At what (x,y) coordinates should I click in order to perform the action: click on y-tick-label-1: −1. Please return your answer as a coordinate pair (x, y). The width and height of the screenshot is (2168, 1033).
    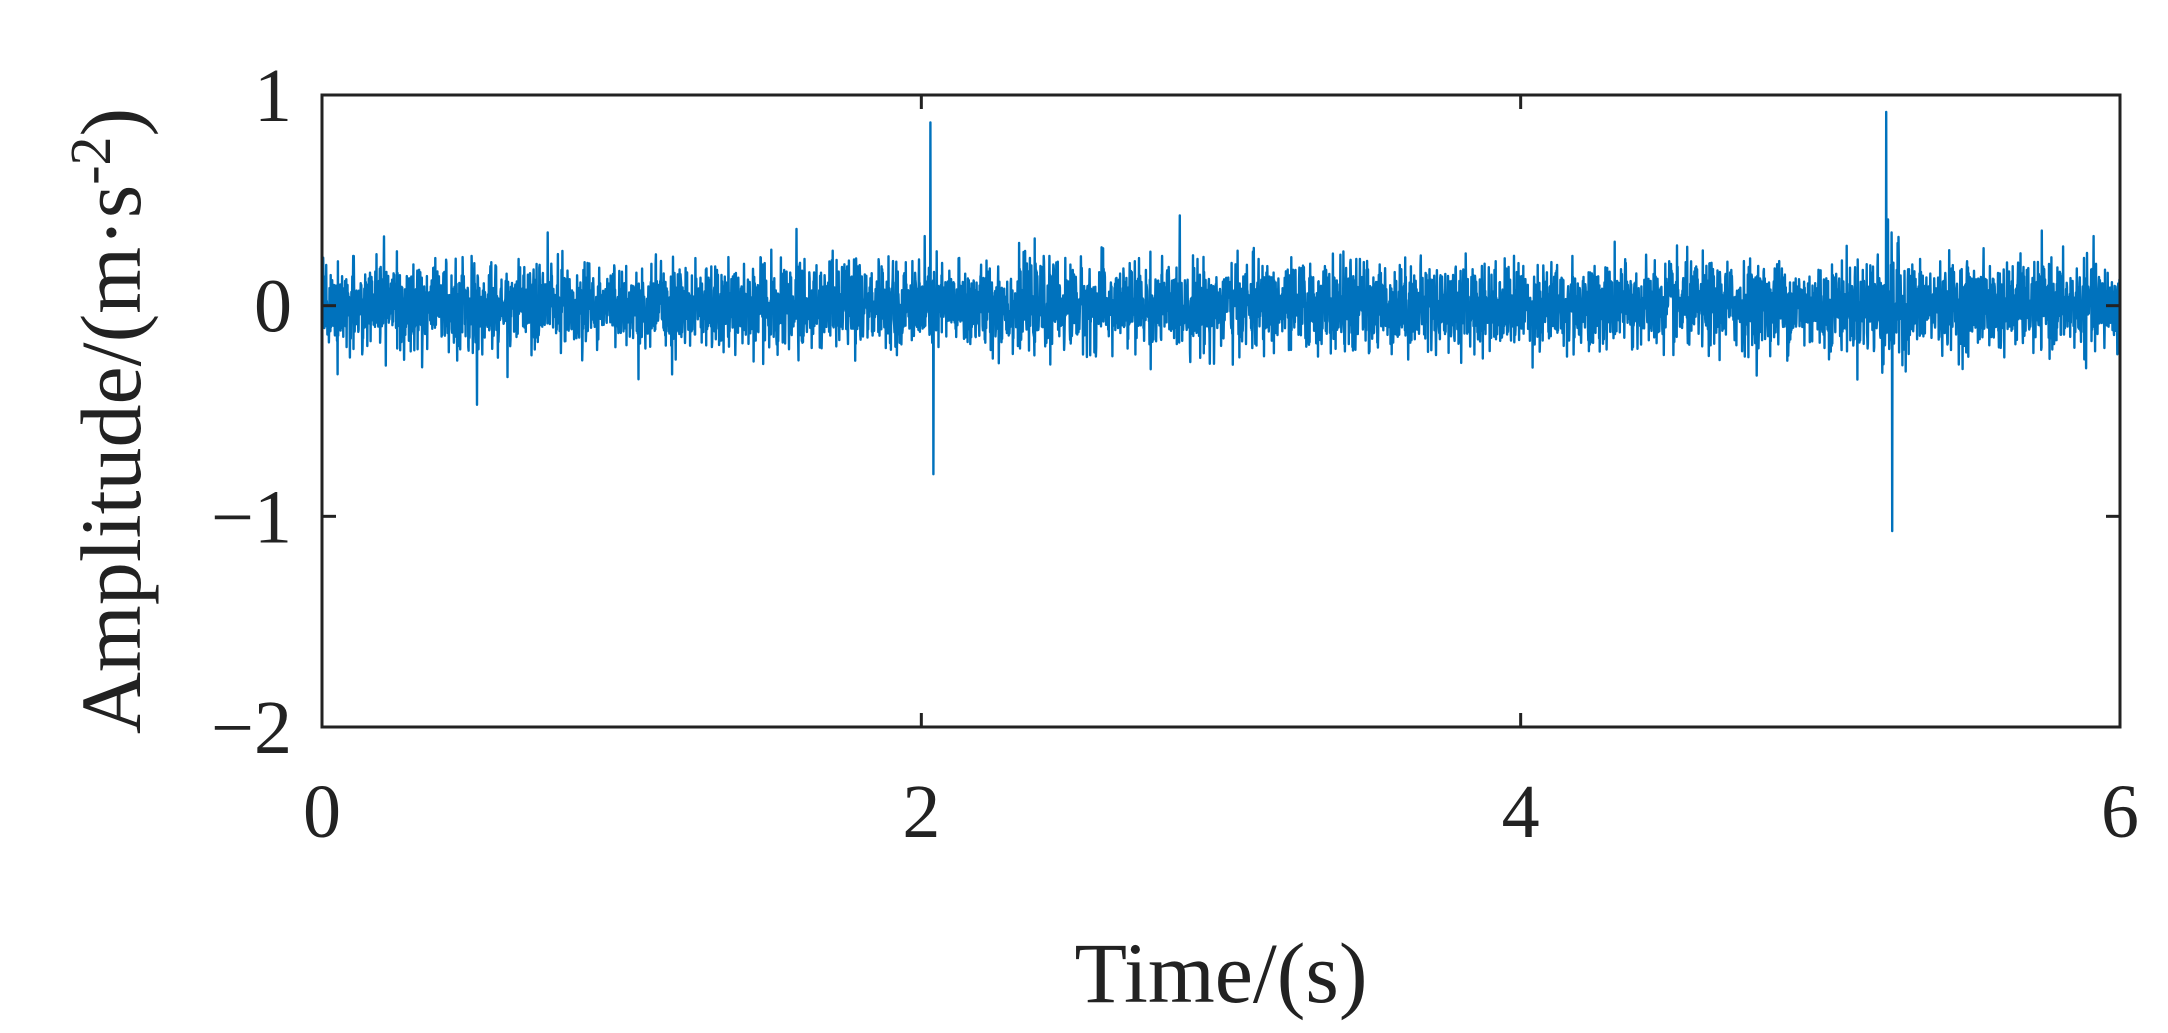
    Looking at the image, I should click on (251, 517).